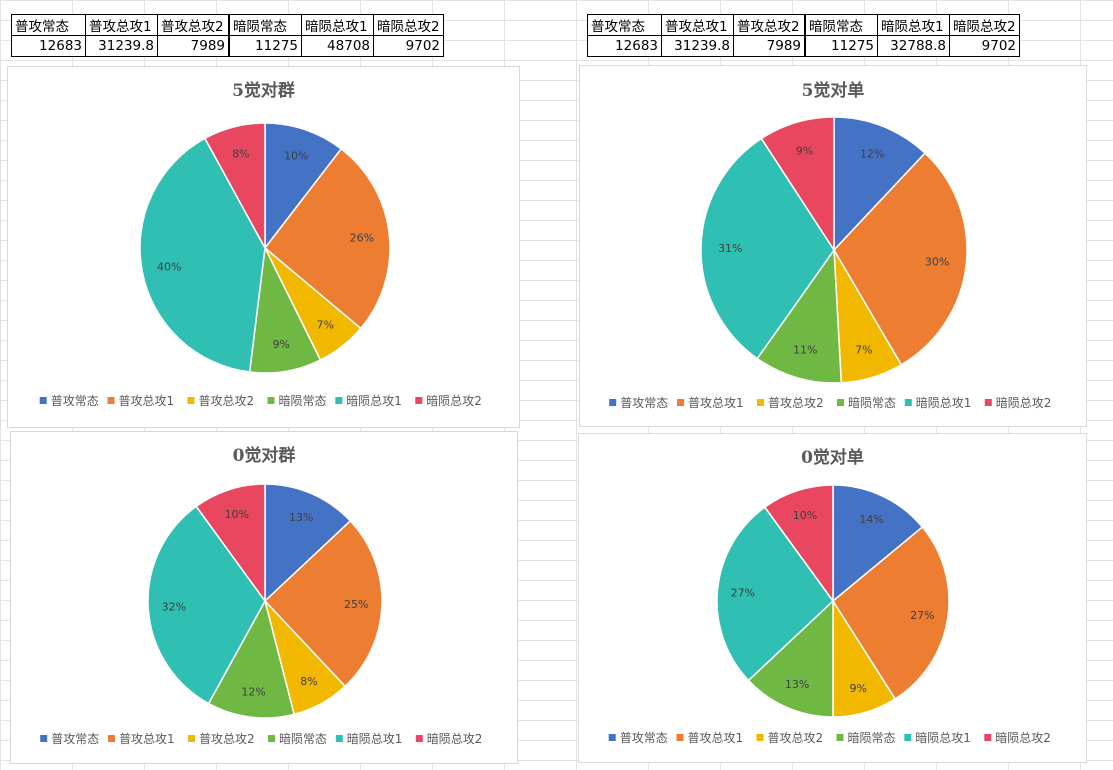 This screenshot has height=770, width=1113. Describe the element at coordinates (240, 154) in the screenshot. I see `slice-data-label: 8%` at that location.